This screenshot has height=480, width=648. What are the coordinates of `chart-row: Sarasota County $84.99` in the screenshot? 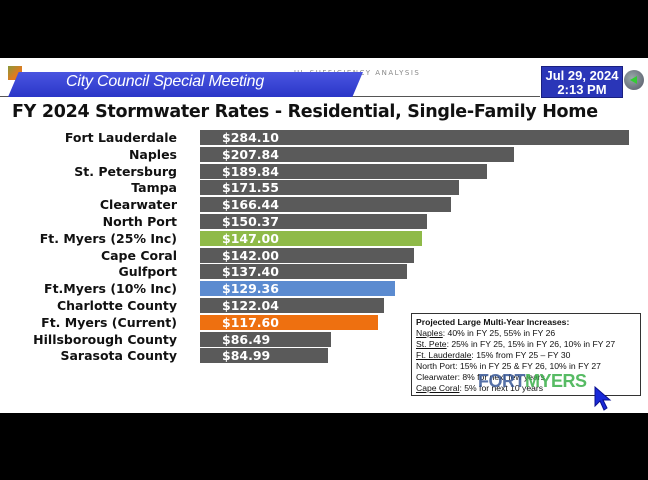 It's located at (324, 356).